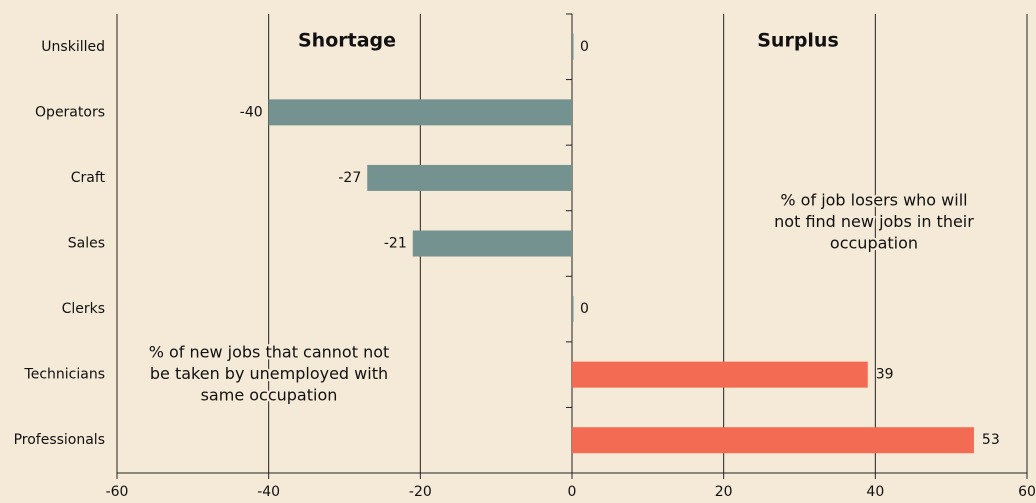  Describe the element at coordinates (1027, 492) in the screenshot. I see `x-tick-label: 60` at that location.